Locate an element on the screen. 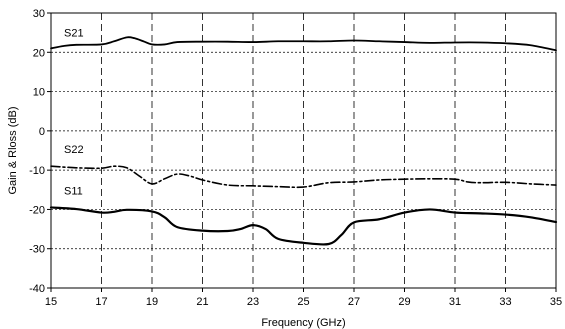 This screenshot has height=329, width=565. x-axis-title: Frequency (GHz) is located at coordinates (303, 323).